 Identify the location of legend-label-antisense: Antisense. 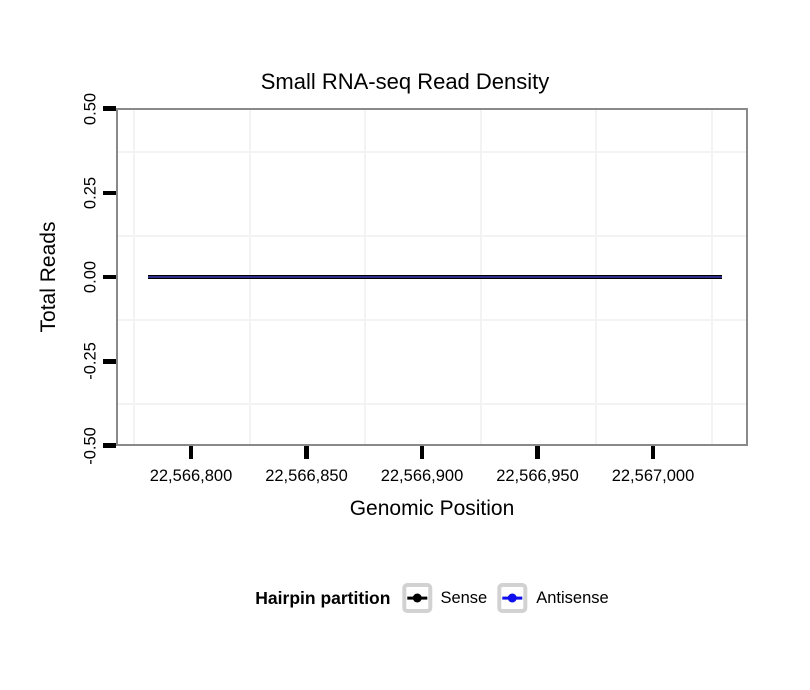
(572, 597).